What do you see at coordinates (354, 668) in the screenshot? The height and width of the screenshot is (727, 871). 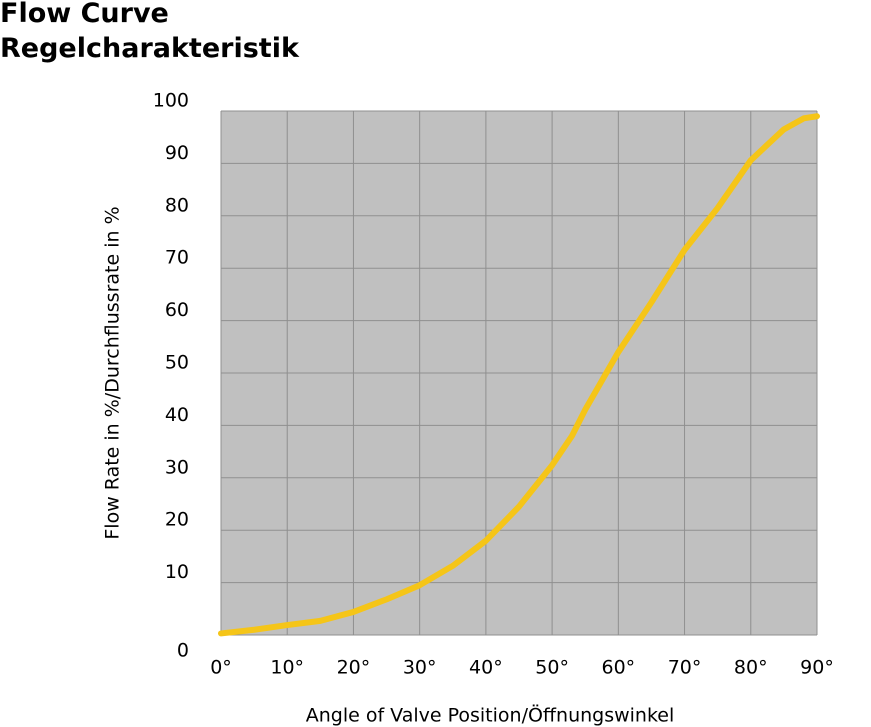 I see `x-tick-label: 20°` at bounding box center [354, 668].